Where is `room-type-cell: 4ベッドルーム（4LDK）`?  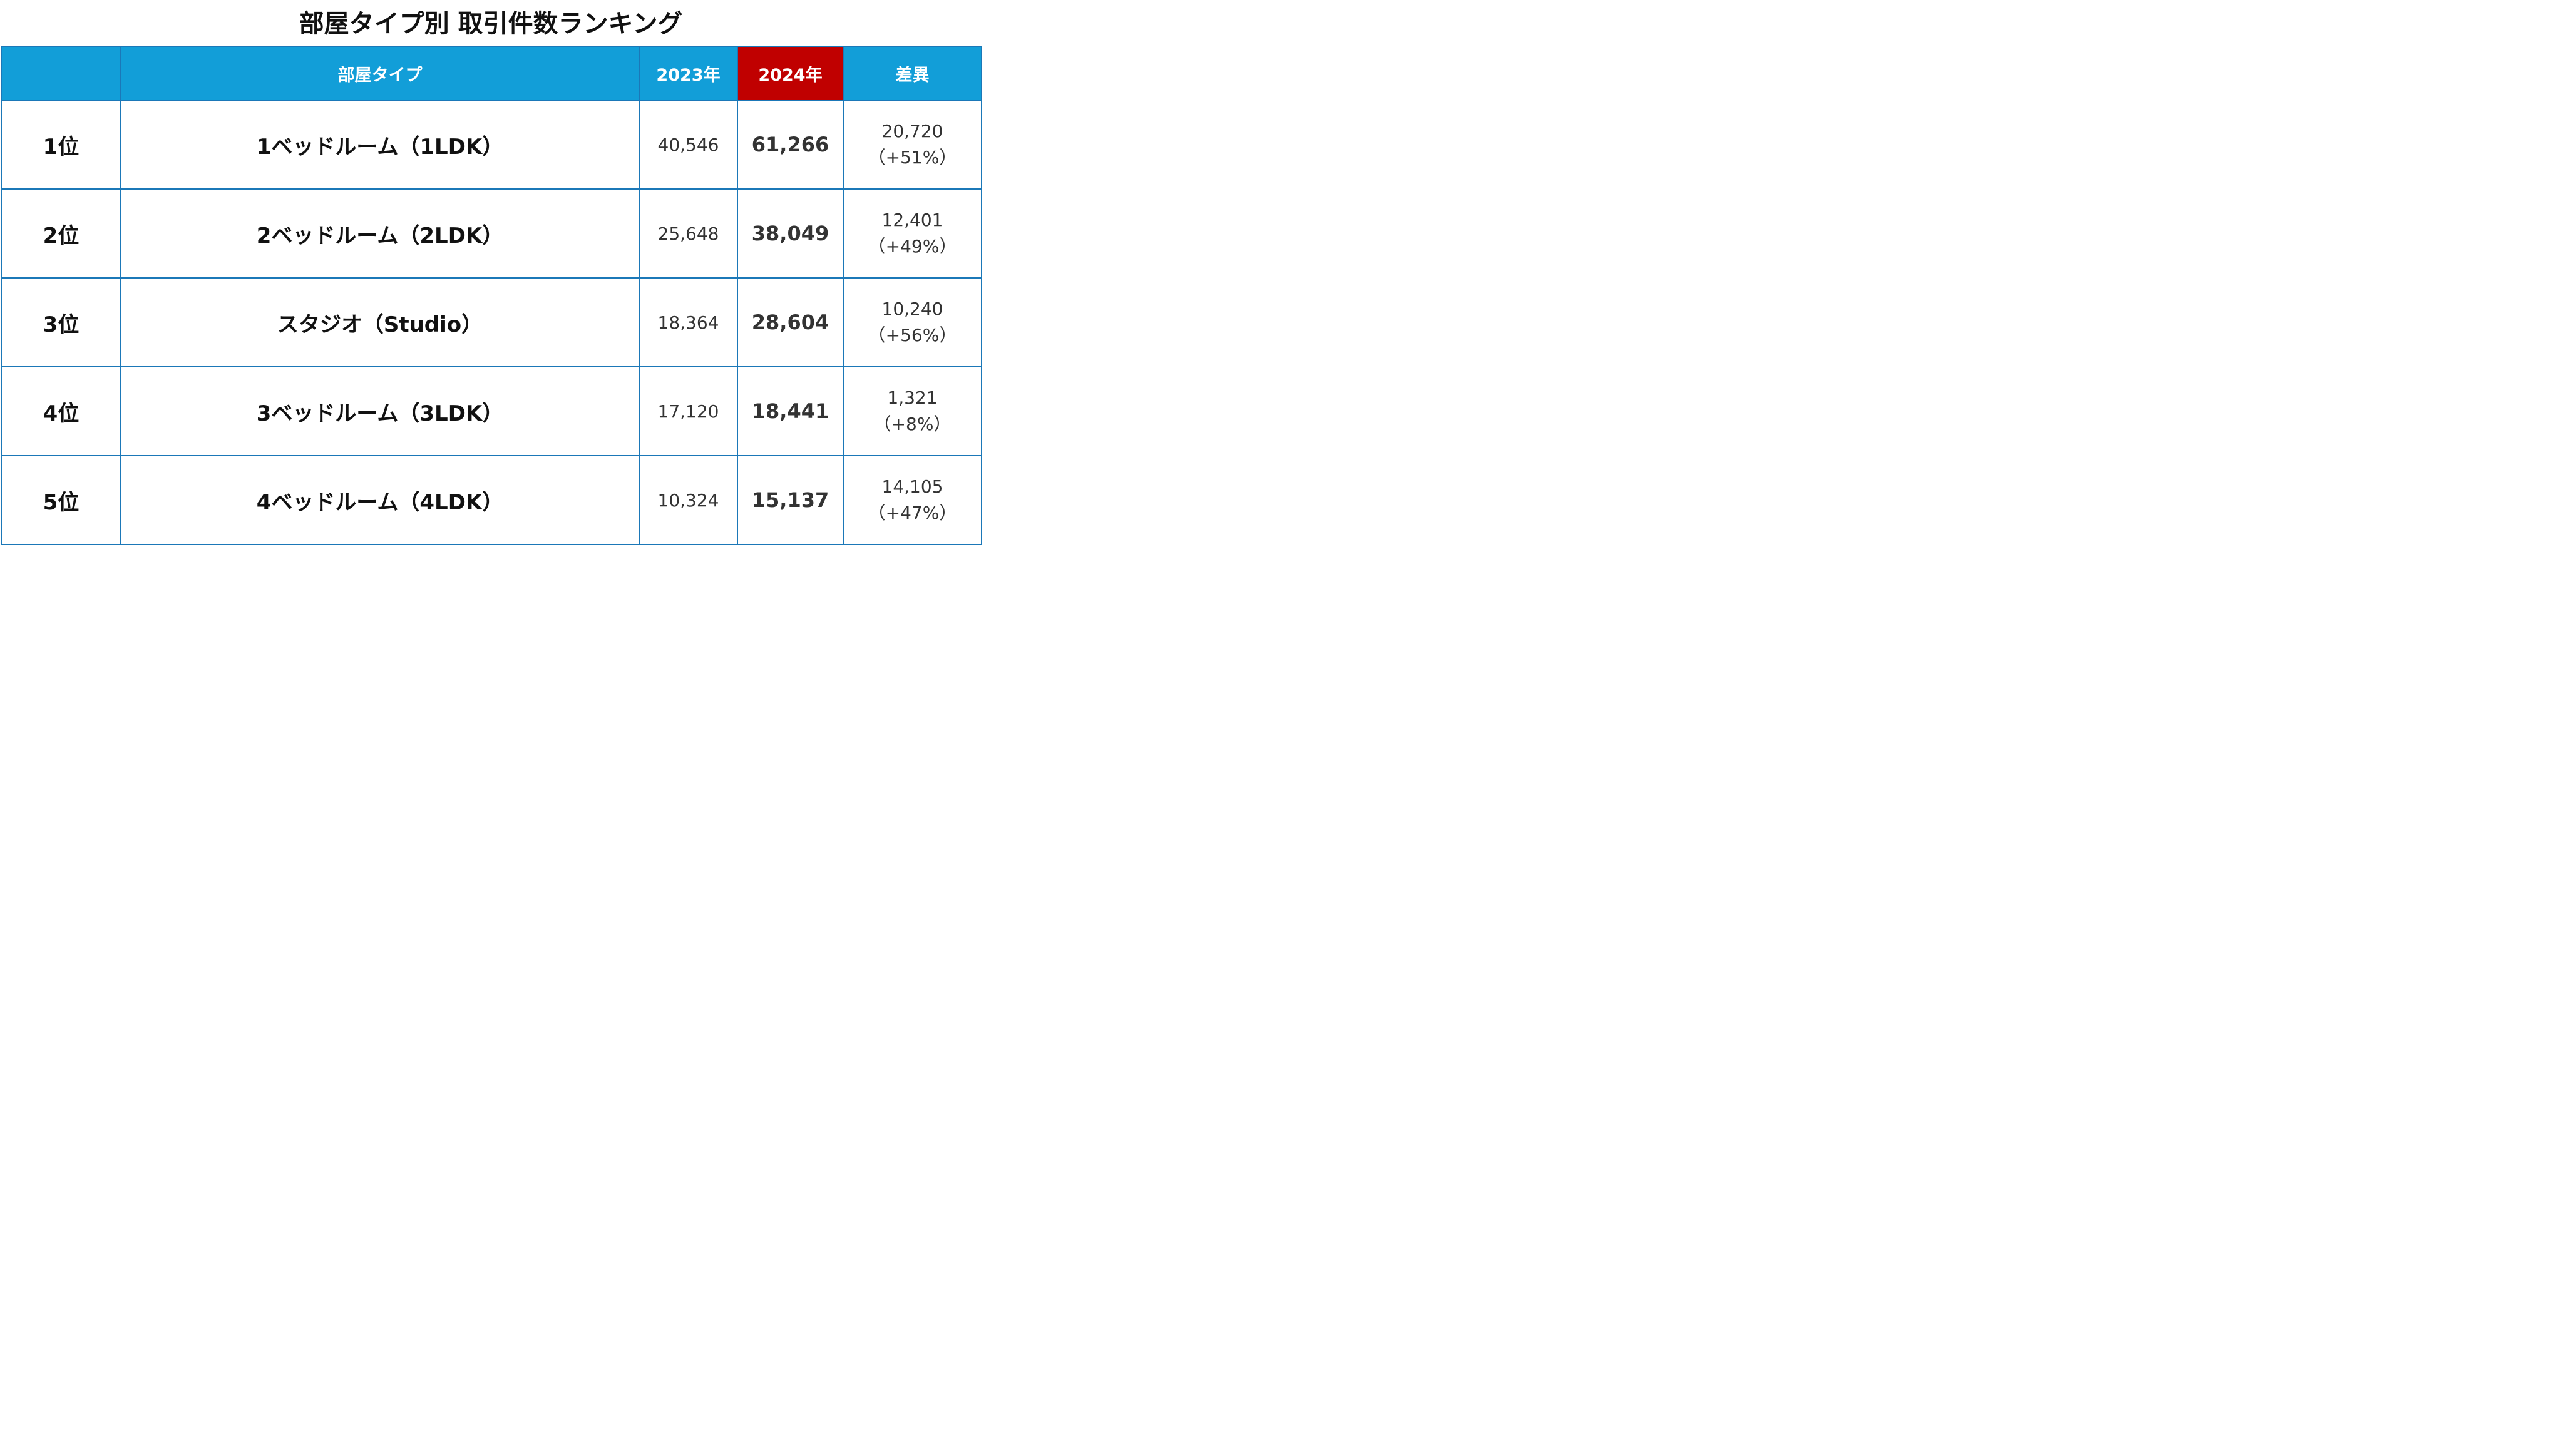
room-type-cell: 4ベッドルーム（4LDK） is located at coordinates (380, 500).